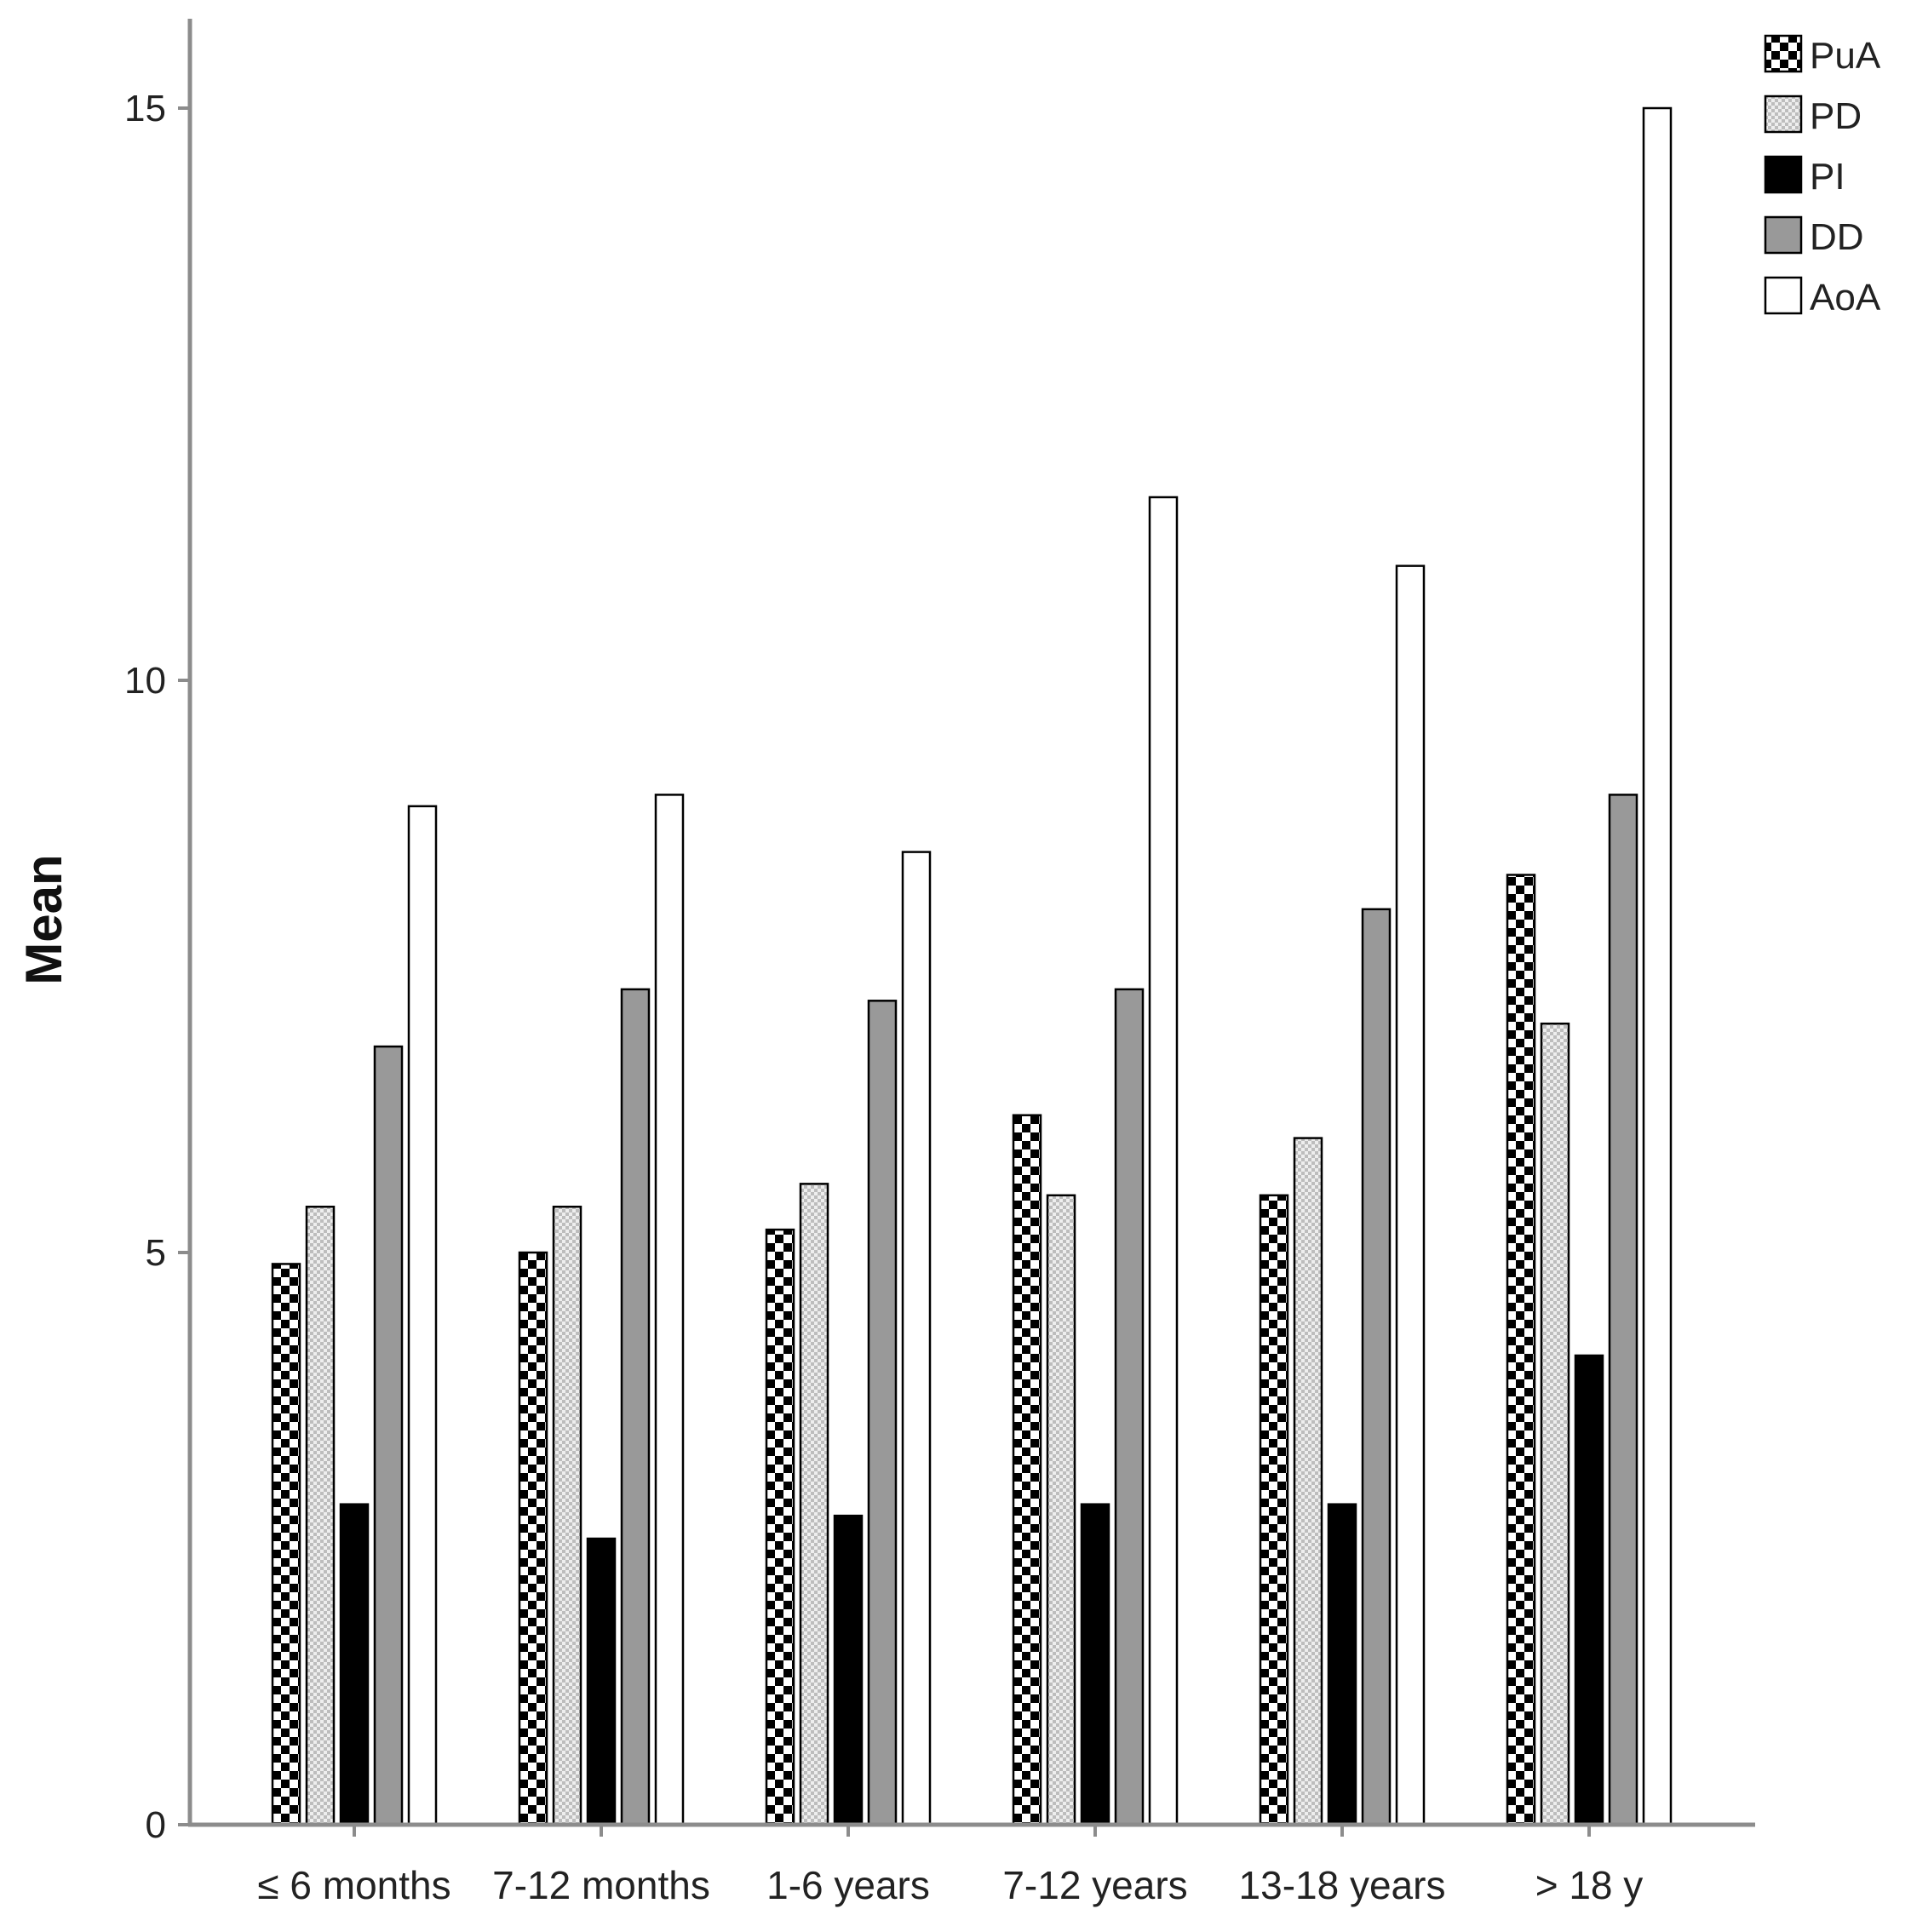  Describe the element at coordinates (1095, 1664) in the screenshot. I see `bar-pi-7-12-years` at that location.